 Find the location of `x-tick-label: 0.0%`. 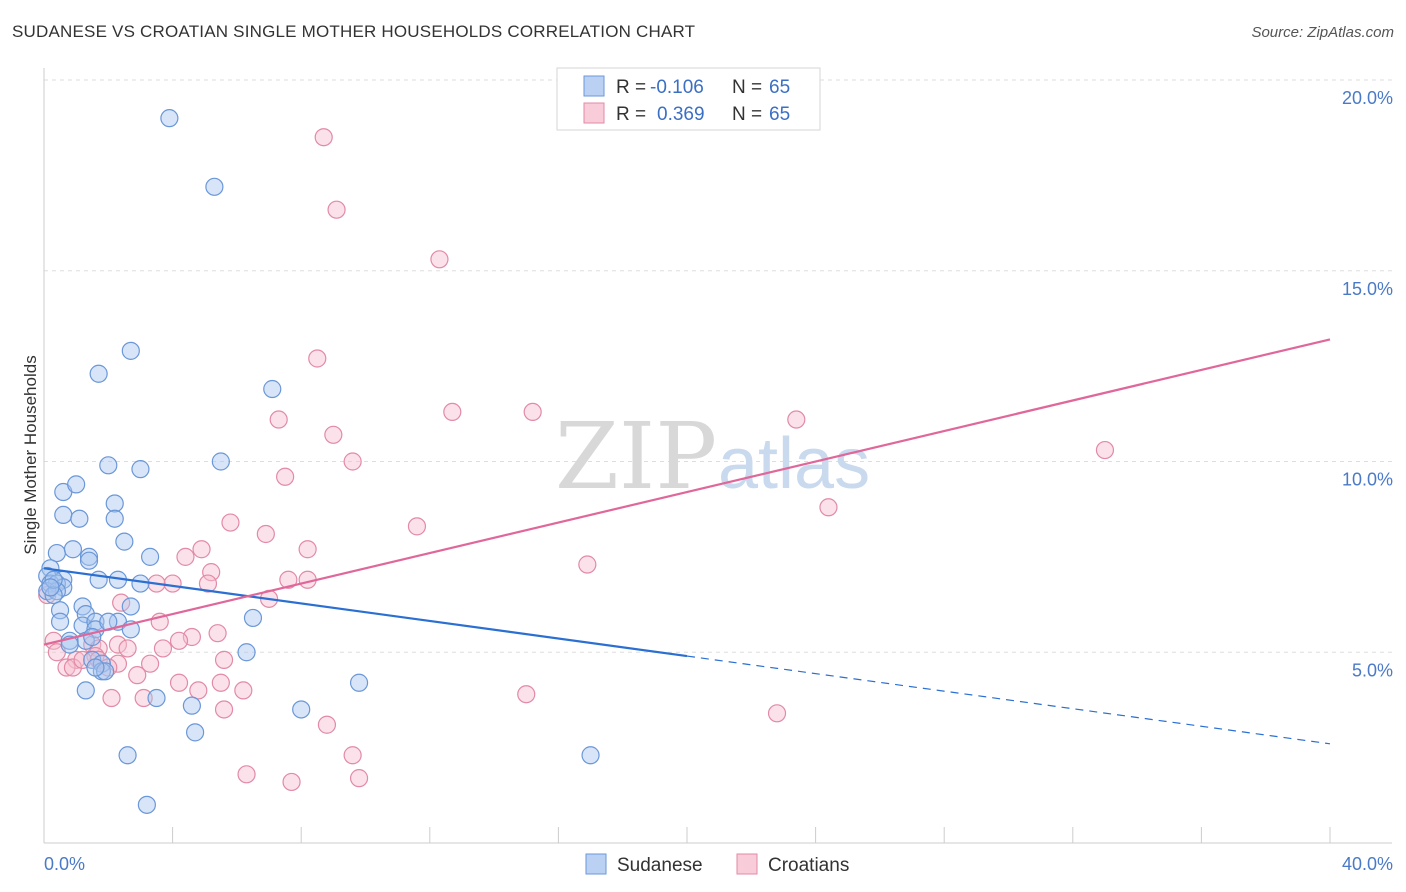

x-tick-label: 0.0% is located at coordinates (64, 864).